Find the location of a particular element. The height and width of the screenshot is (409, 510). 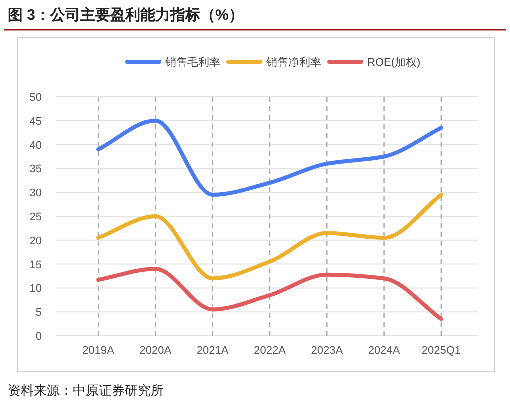

text: 资料来源：中原证券研究所 is located at coordinates (86, 390).